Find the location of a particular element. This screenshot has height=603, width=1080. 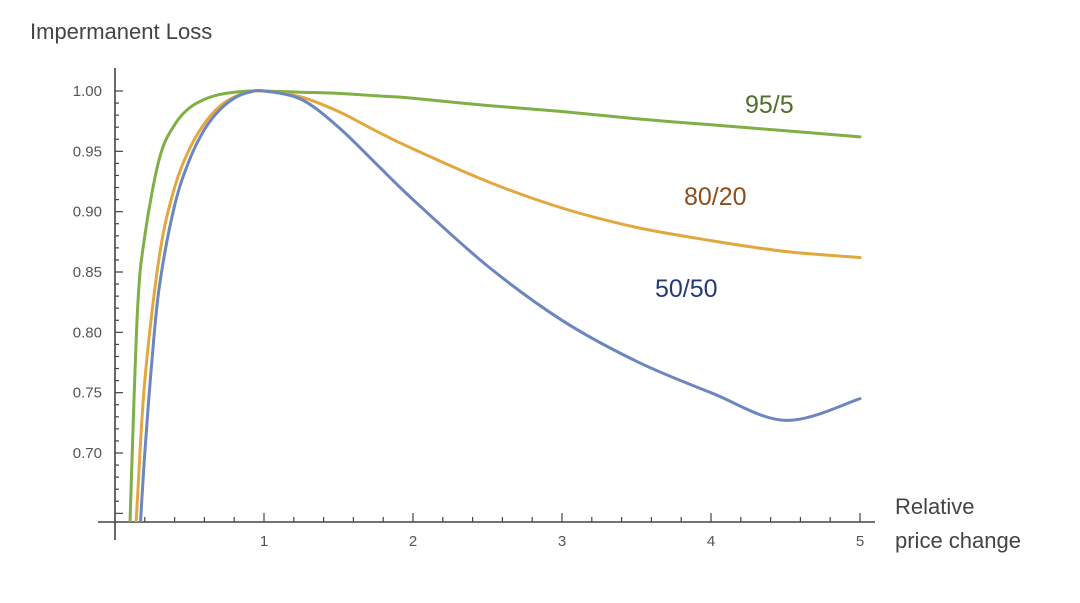

x-tick-label: 5 is located at coordinates (860, 541).